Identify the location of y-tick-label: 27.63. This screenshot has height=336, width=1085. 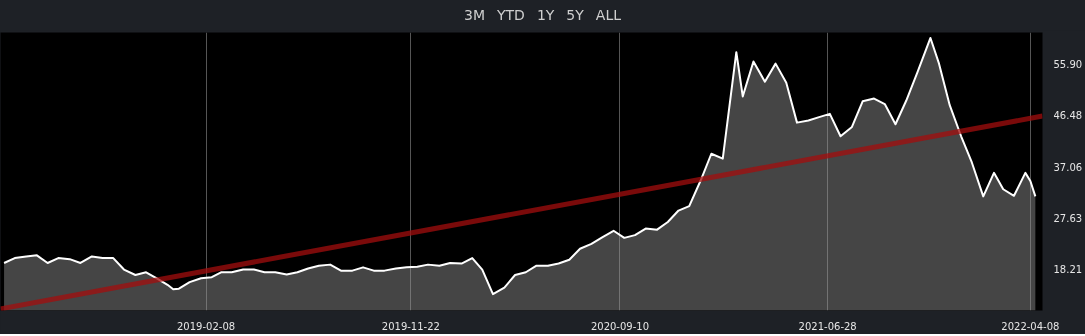
(1068, 219).